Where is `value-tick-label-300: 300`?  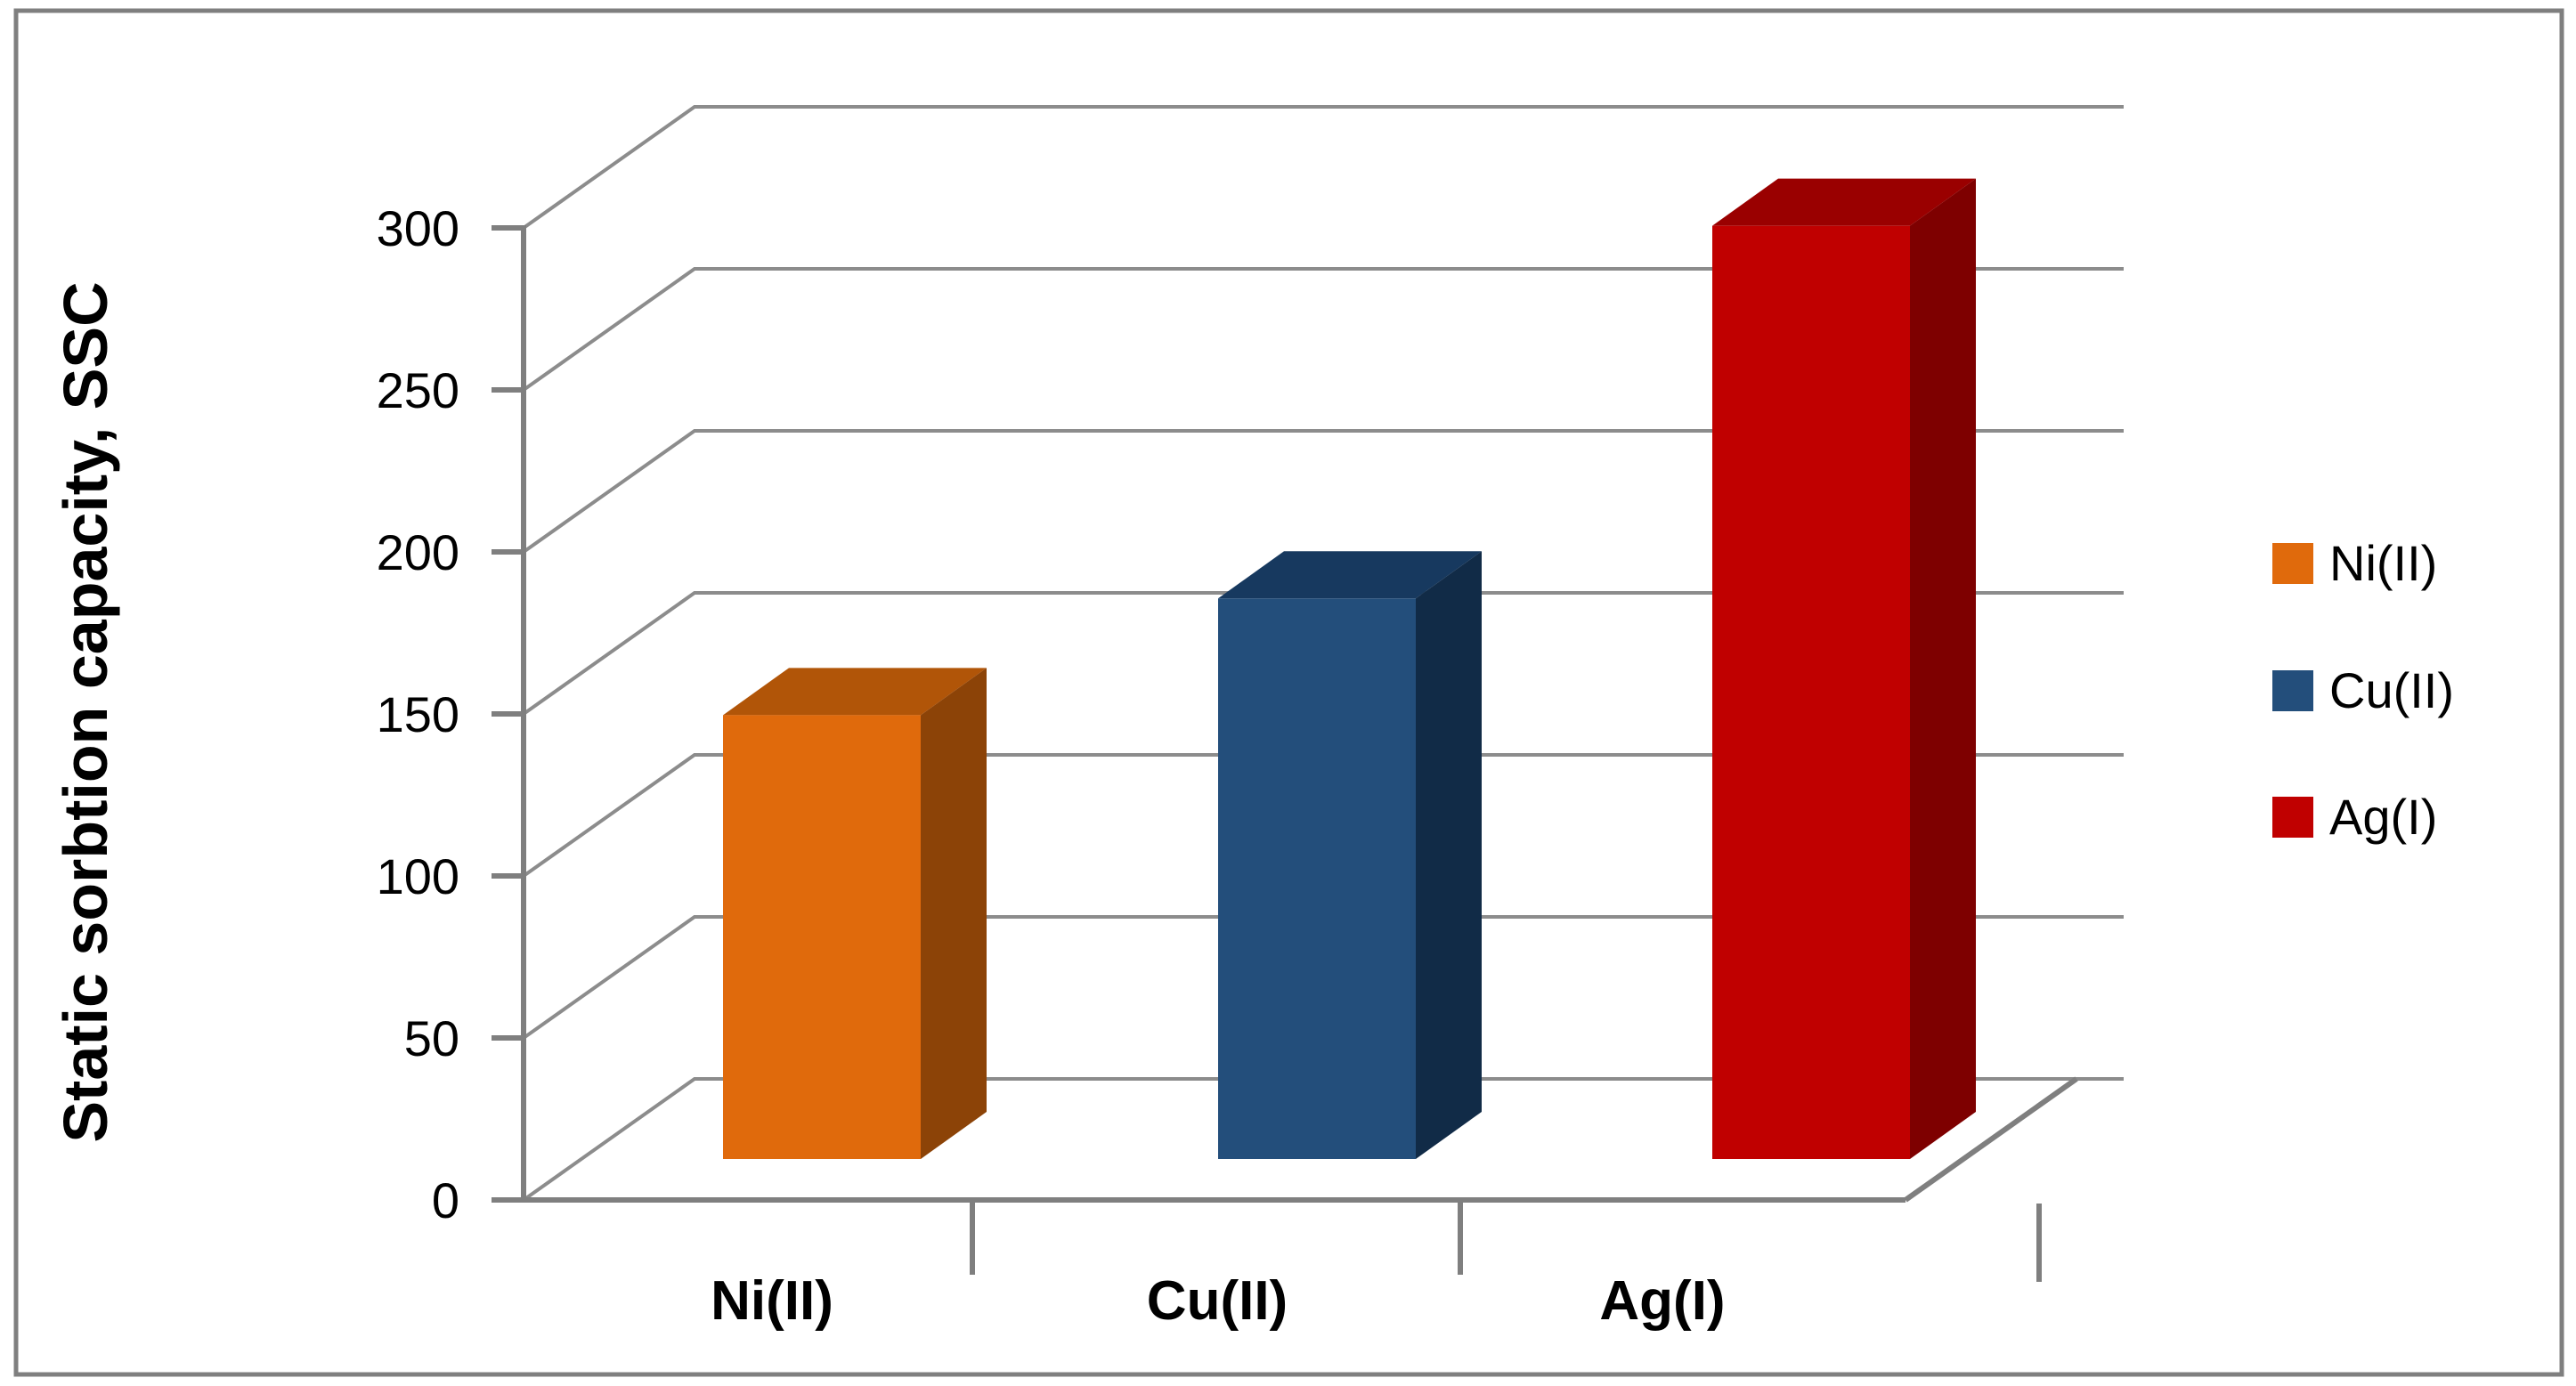 value-tick-label-300: 300 is located at coordinates (418, 228).